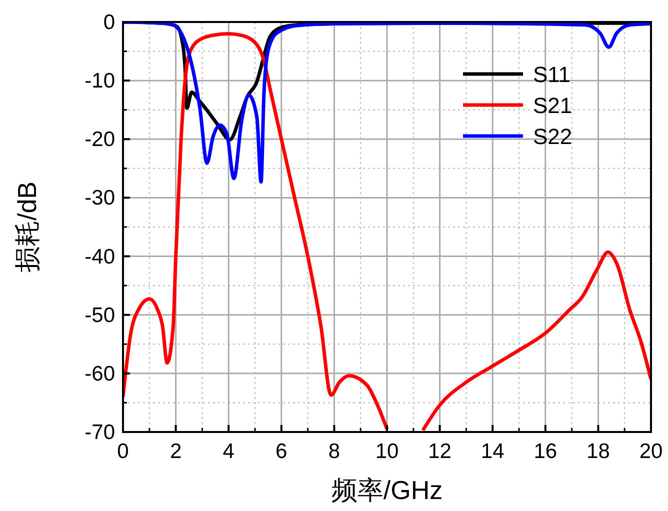 The width and height of the screenshot is (668, 511). What do you see at coordinates (99, 315) in the screenshot?
I see `y-tick-label: -50` at bounding box center [99, 315].